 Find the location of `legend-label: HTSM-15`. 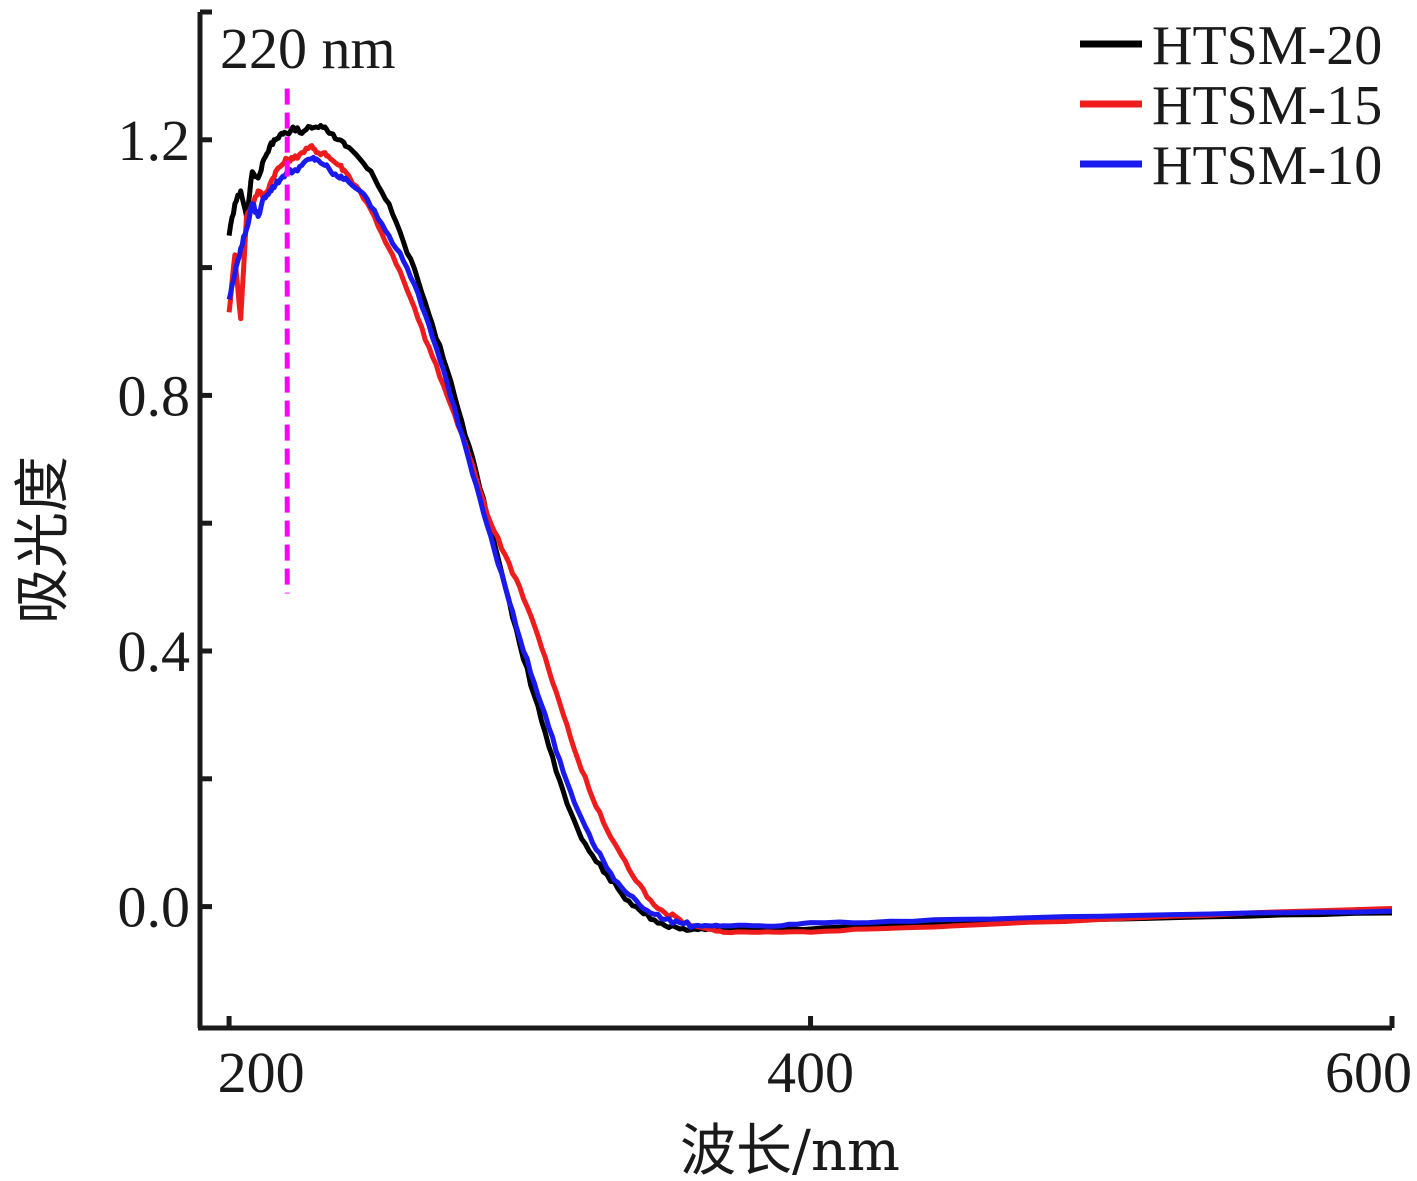

legend-label: HTSM-15 is located at coordinates (1267, 106).